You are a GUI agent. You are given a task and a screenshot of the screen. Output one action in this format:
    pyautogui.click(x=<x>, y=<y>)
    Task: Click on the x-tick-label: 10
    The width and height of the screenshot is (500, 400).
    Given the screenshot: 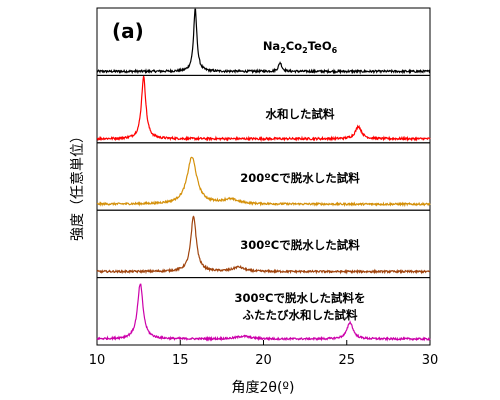 What is the action you would take?
    pyautogui.click(x=97, y=360)
    